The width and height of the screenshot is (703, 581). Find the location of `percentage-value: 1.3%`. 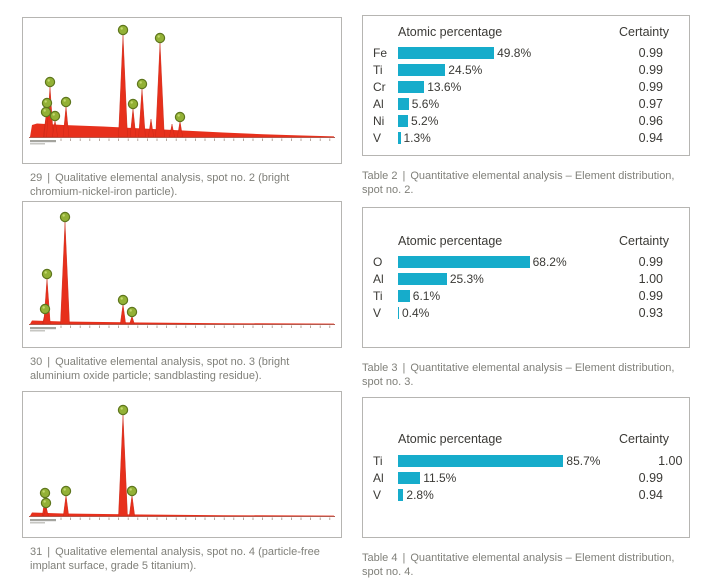

percentage-value: 1.3% is located at coordinates (417, 138).